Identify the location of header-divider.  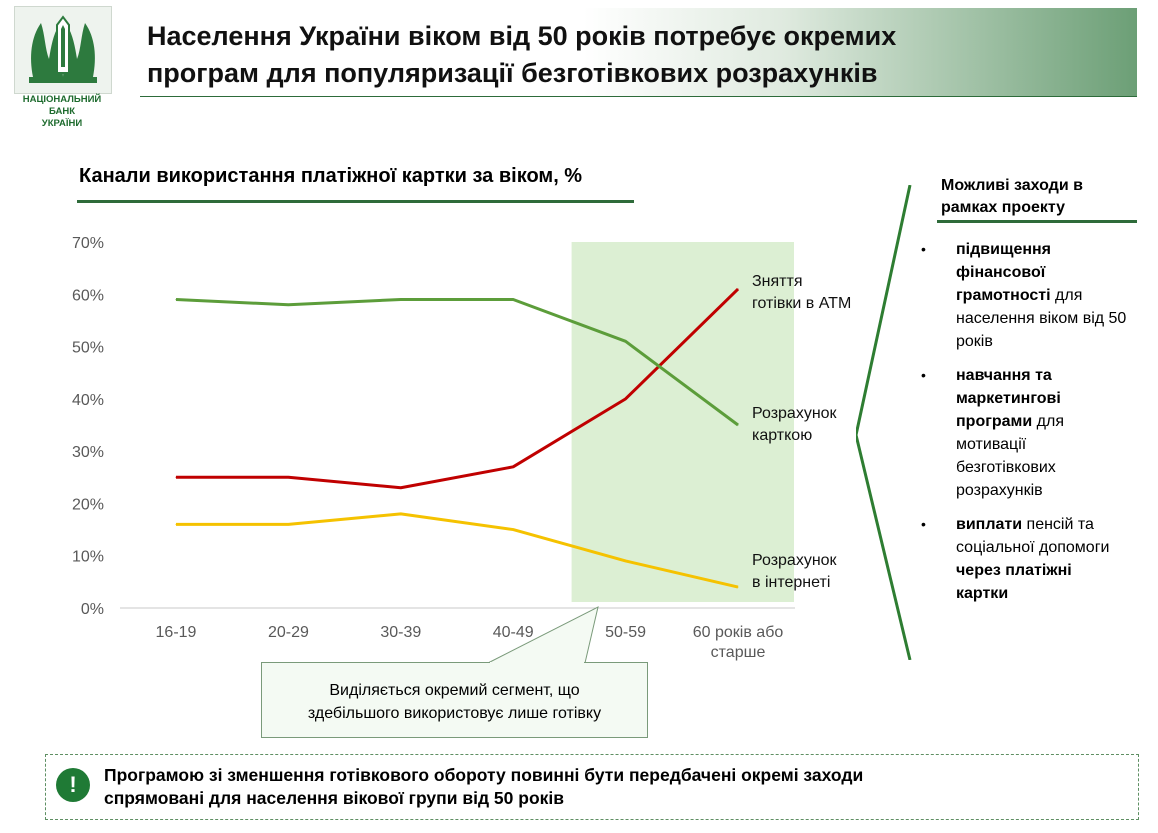
(638, 96).